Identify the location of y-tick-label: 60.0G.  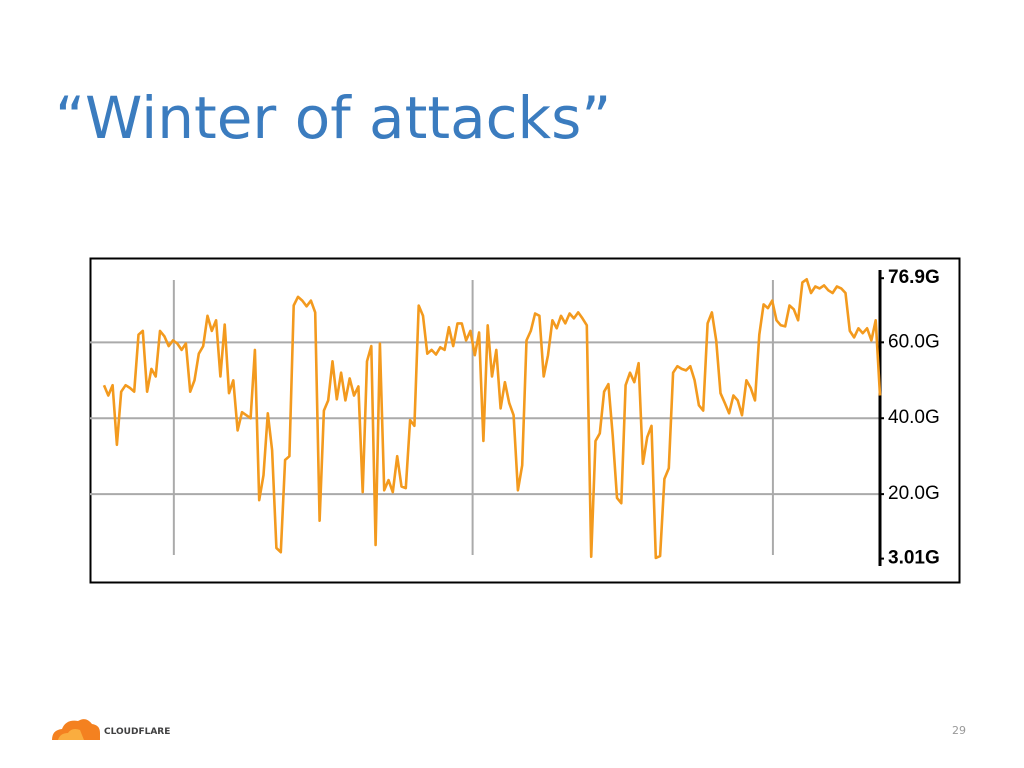
(914, 341).